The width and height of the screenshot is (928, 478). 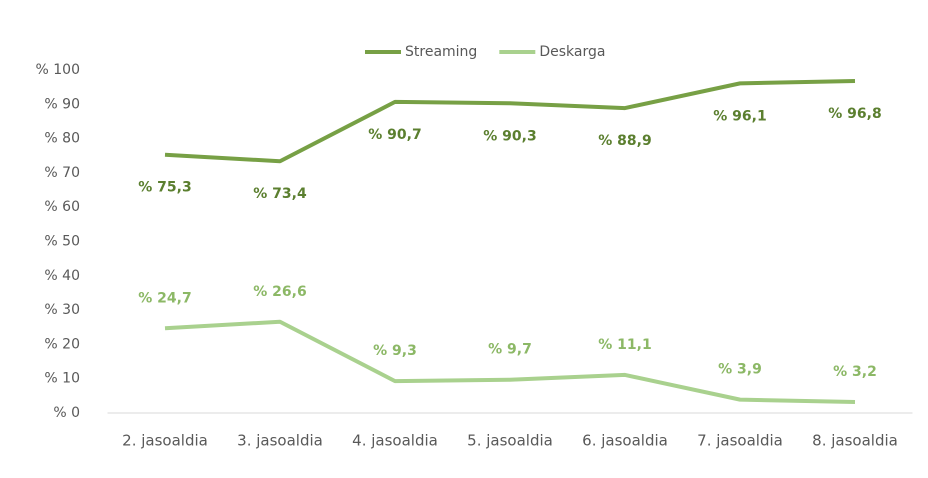 What do you see at coordinates (164, 188) in the screenshot?
I see `data-label: % 75,3` at bounding box center [164, 188].